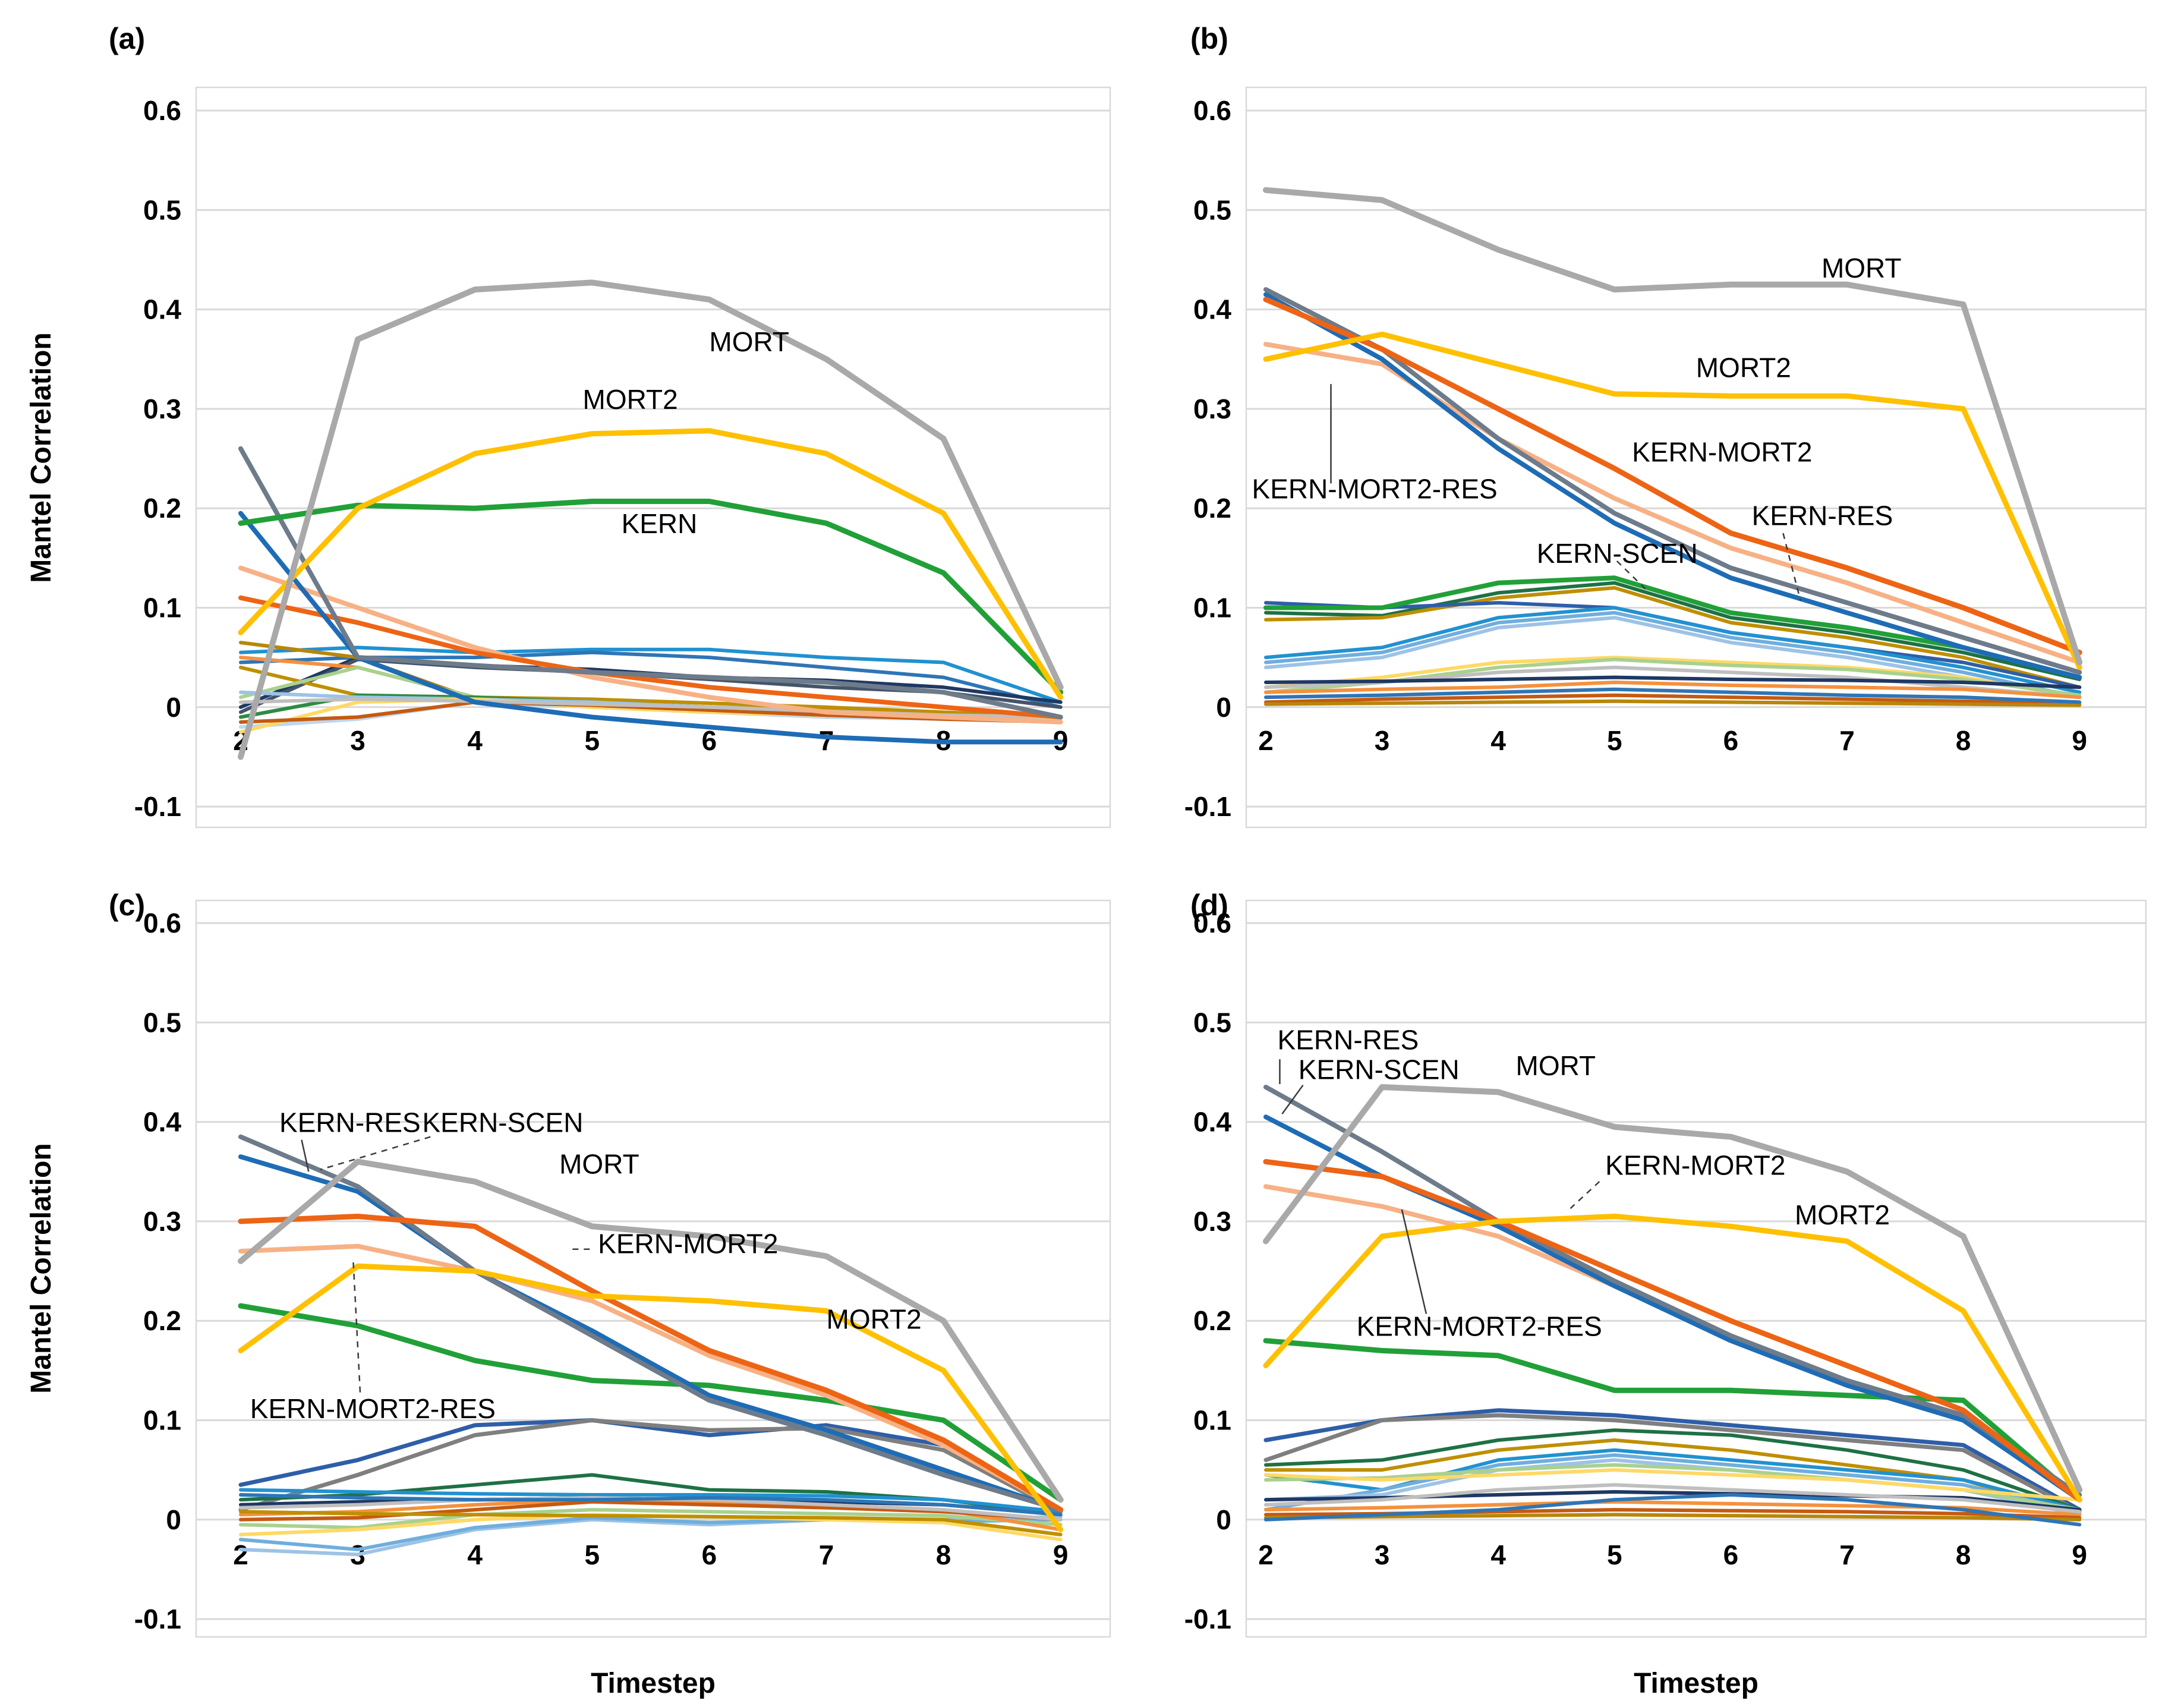  I want to click on y-tick-label: 0.5, so click(1212, 1023).